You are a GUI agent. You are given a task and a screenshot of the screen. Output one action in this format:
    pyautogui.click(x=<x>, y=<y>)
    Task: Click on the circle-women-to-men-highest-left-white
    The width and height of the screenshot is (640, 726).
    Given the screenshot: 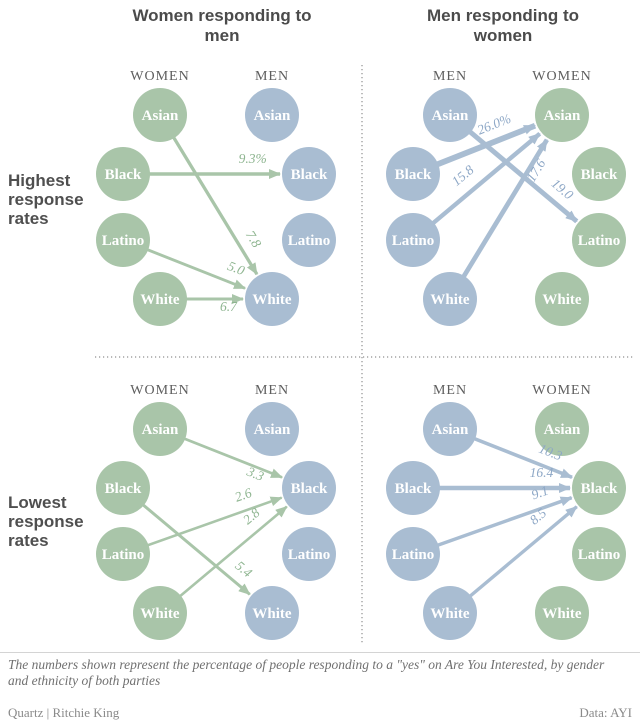 What is the action you would take?
    pyautogui.click(x=160, y=299)
    